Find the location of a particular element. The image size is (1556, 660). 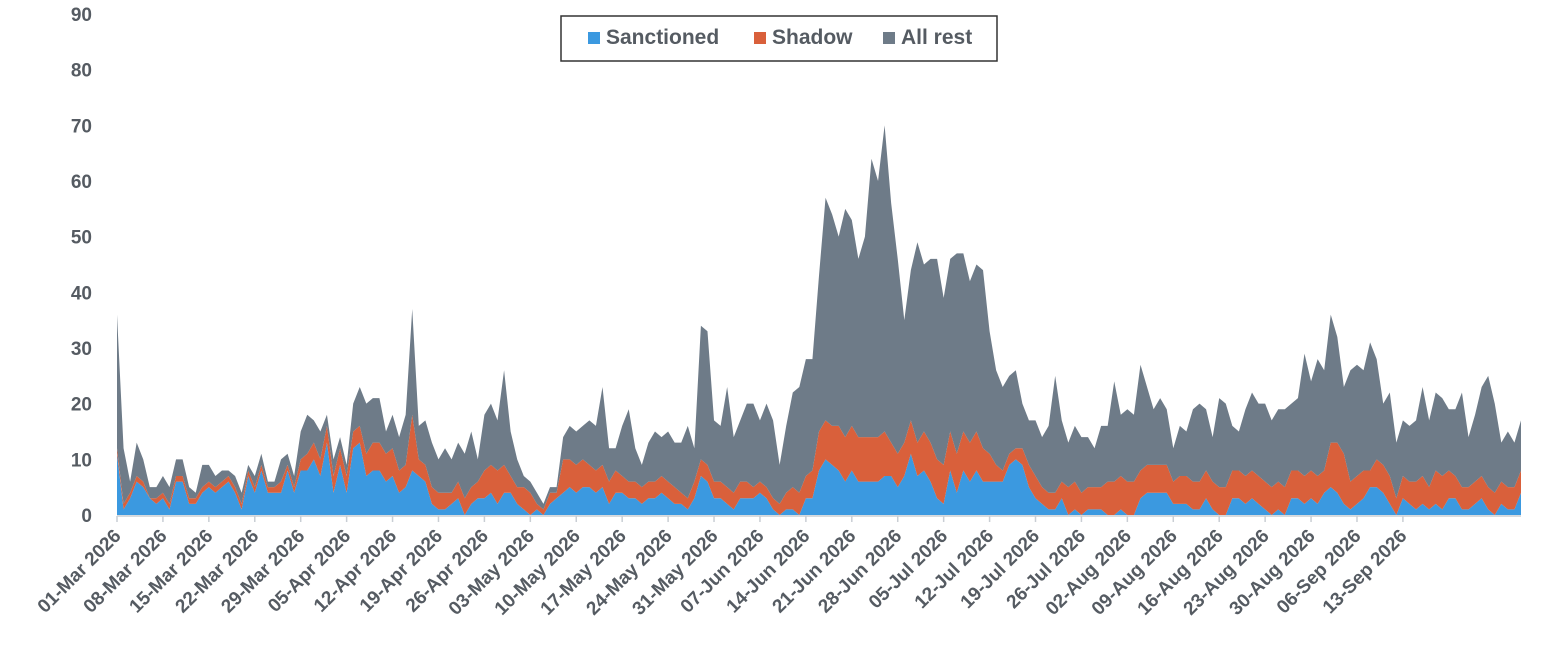

y-axis: 0 10 20 30 40 50 60 70 80 90 is located at coordinates (81, 266).